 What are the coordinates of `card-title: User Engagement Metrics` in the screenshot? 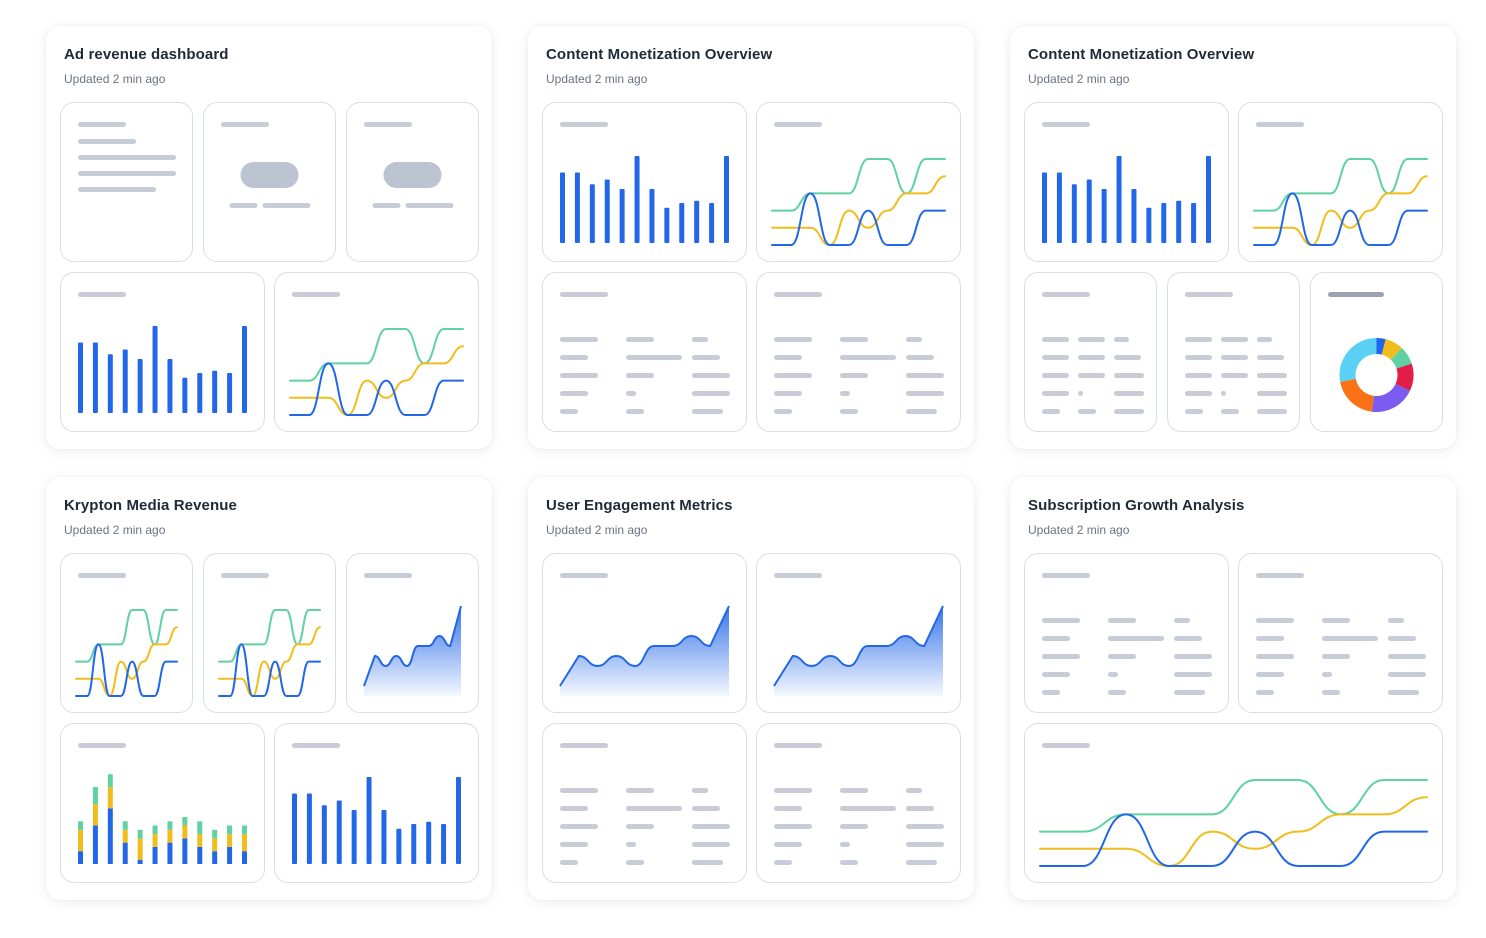 It's located at (639, 505).